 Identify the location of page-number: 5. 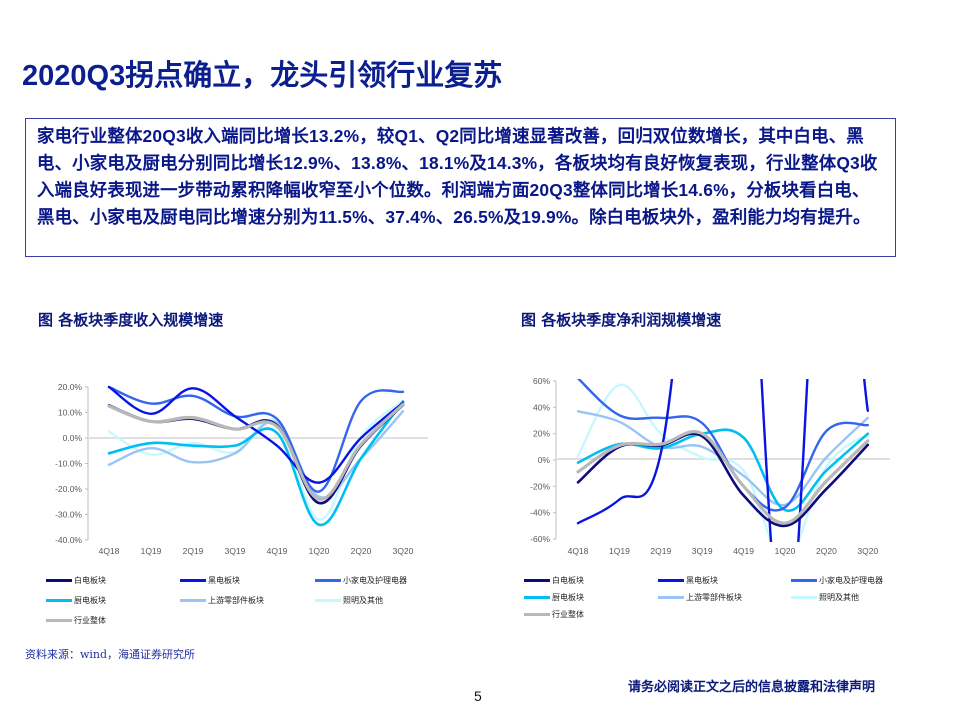
(478, 696).